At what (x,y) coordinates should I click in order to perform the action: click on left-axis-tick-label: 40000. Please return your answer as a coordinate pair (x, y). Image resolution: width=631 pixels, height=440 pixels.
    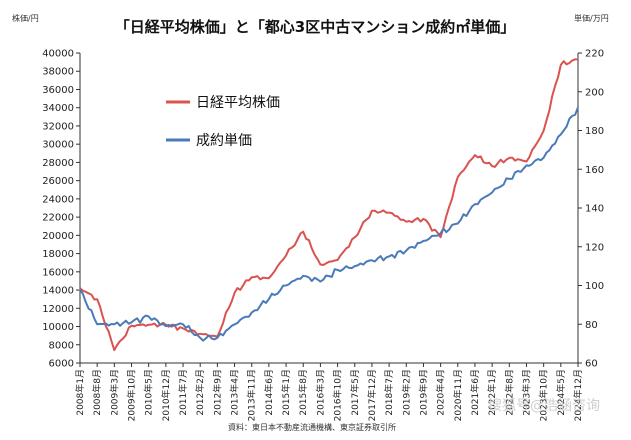
    Looking at the image, I should click on (58, 54).